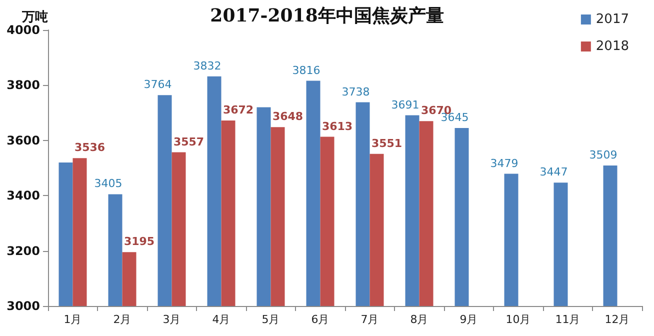  What do you see at coordinates (386, 143) in the screenshot?
I see `data-label: 3551` at bounding box center [386, 143].